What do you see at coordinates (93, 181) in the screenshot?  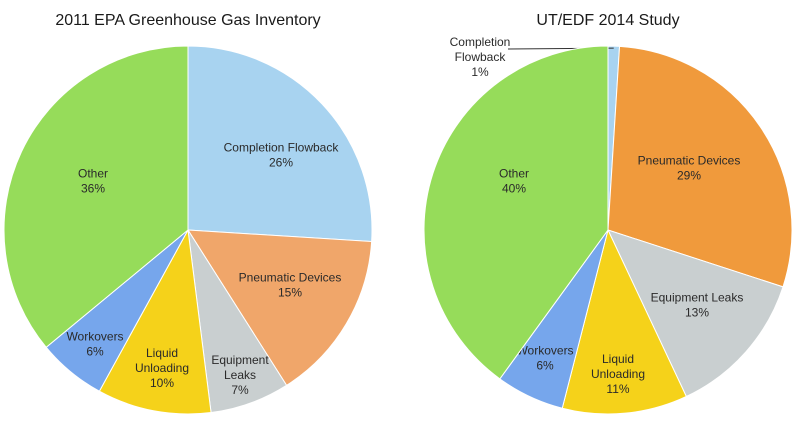 I see `epa-label-other: Other 36%` at bounding box center [93, 181].